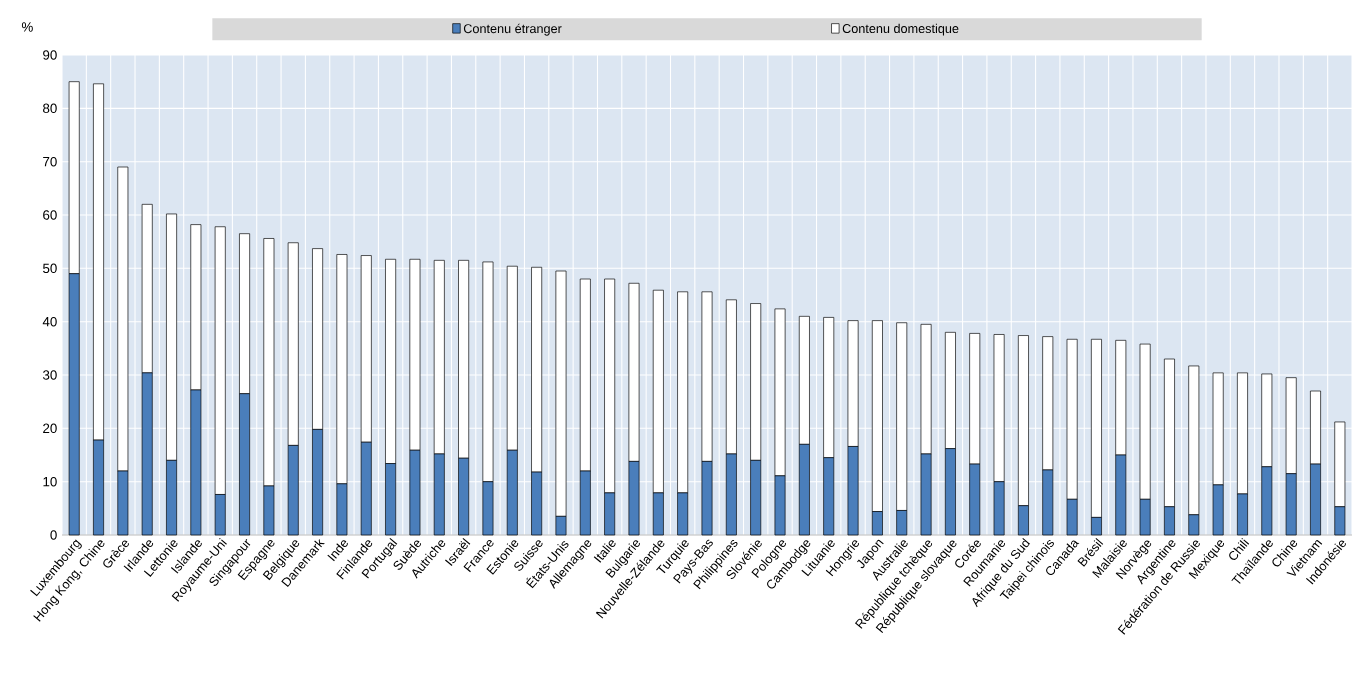  Describe the element at coordinates (49, 375) in the screenshot. I see `y-tick-label: 30` at that location.